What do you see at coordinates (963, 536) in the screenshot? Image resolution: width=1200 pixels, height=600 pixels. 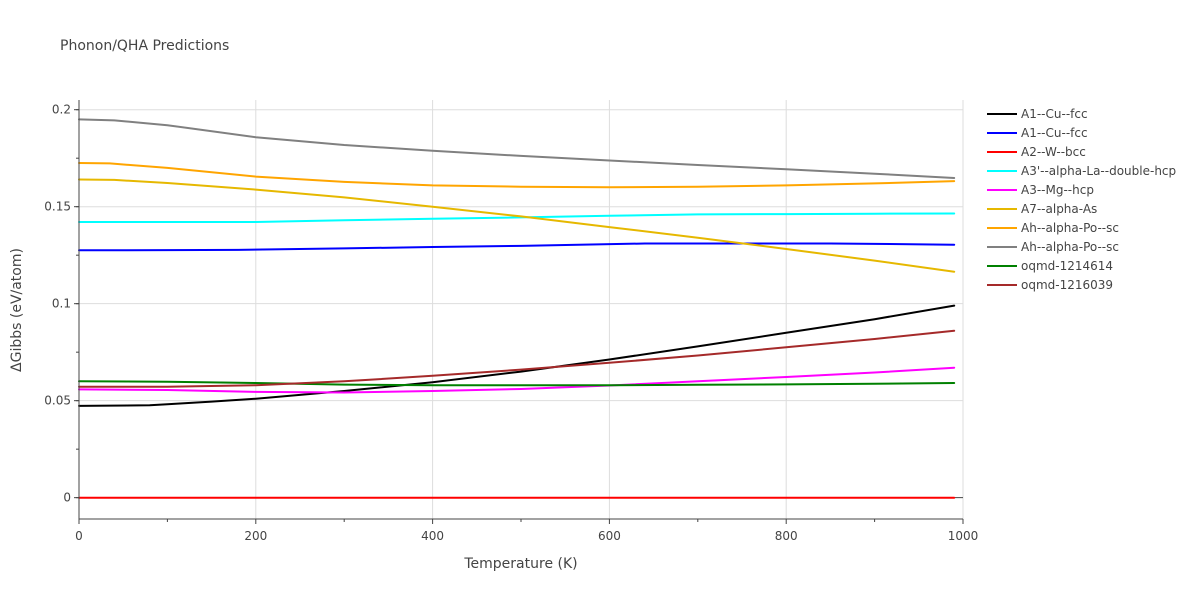 I see `x-tick-label: 1000` at bounding box center [963, 536].